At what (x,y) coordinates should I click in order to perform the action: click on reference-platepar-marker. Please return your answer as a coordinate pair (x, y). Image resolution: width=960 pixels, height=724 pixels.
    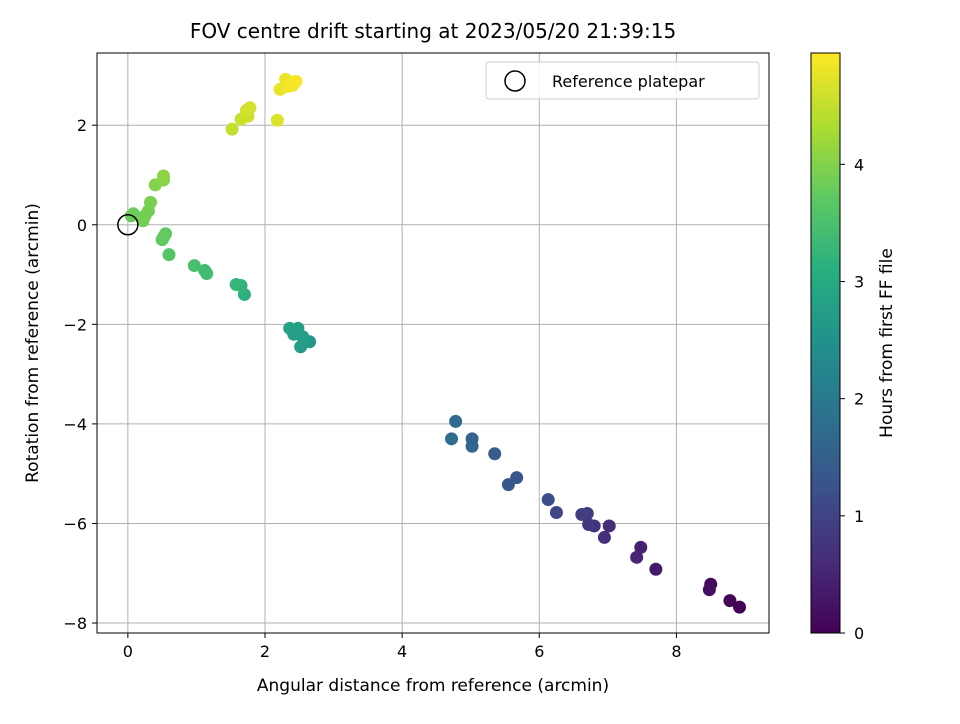
    Looking at the image, I should click on (128, 225).